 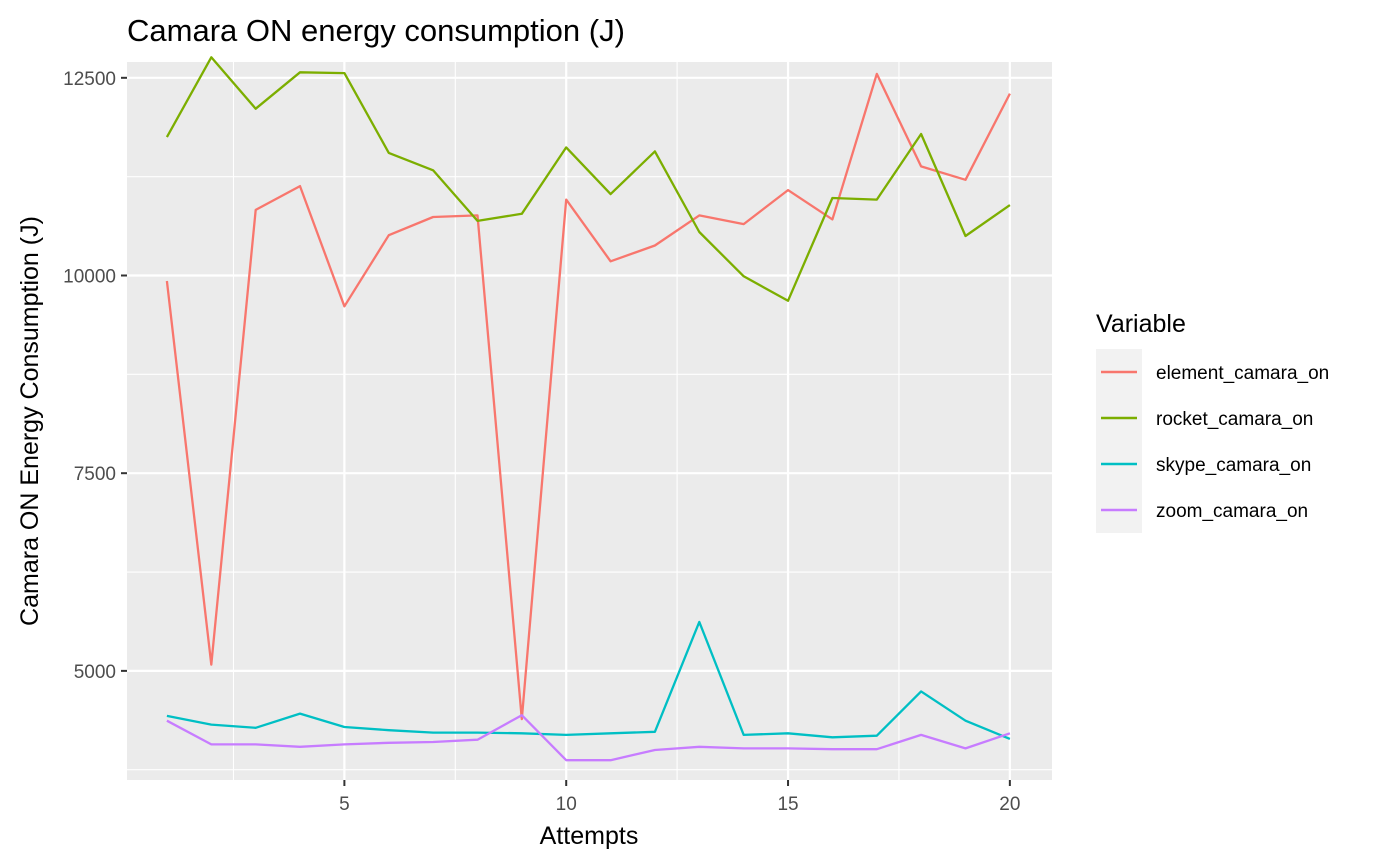 What do you see at coordinates (589, 836) in the screenshot?
I see `x-axis-title: Attempts` at bounding box center [589, 836].